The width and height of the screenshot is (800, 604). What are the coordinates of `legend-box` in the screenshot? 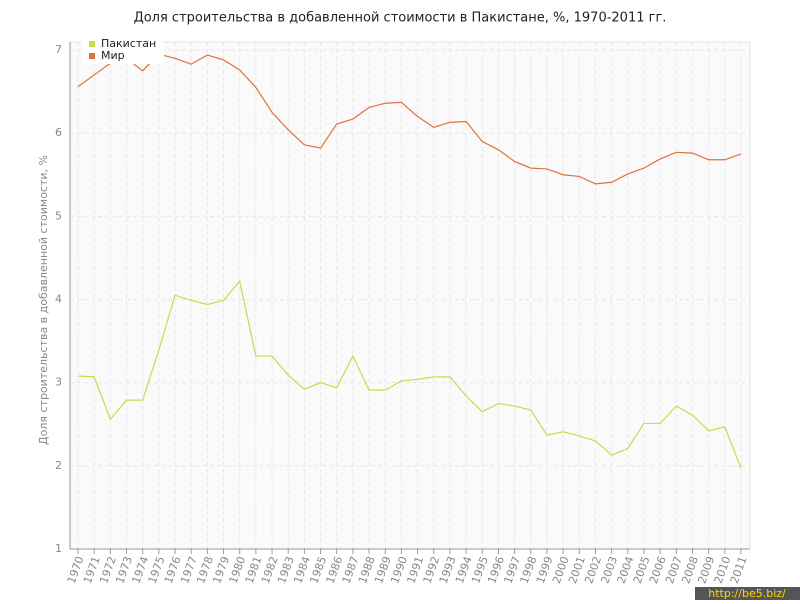 It's located at (123, 50).